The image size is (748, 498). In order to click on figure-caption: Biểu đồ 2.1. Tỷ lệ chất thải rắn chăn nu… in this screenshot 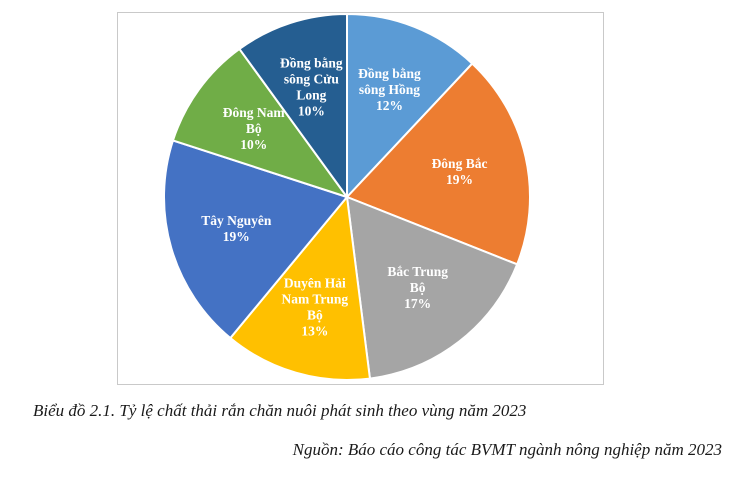, I will do `click(280, 410)`.